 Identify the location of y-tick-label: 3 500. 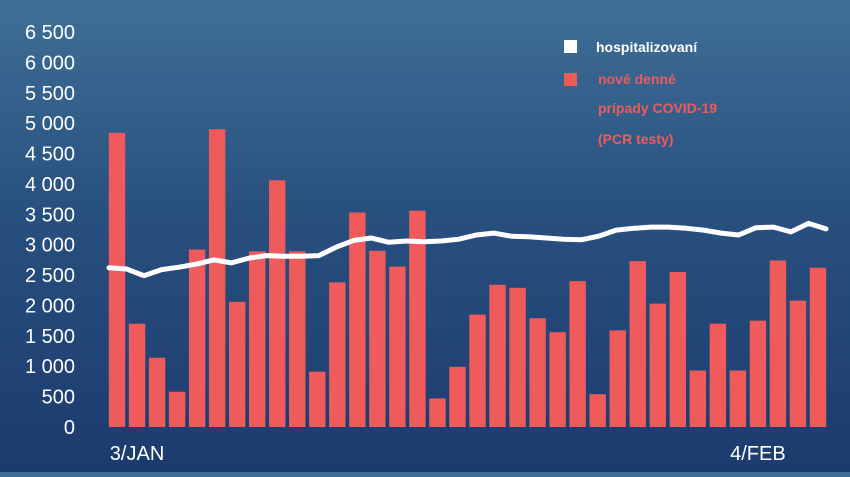
(50, 215).